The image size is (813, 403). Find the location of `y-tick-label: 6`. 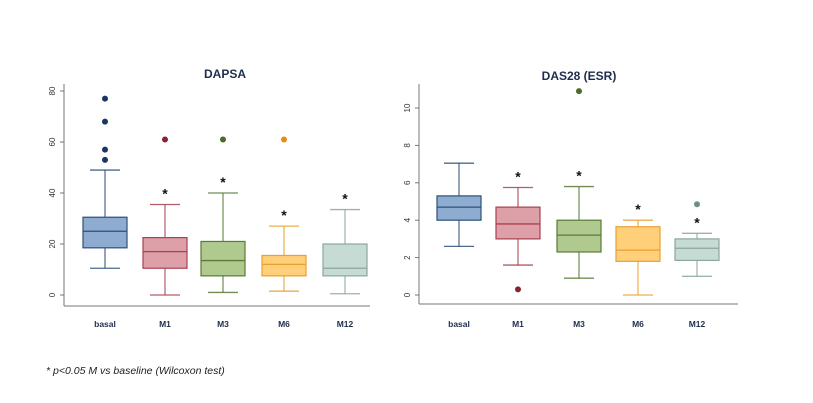

y-tick-label: 6 is located at coordinates (407, 182).